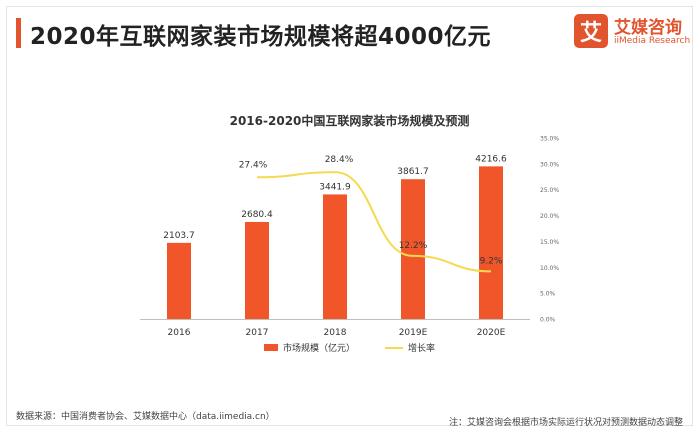 Image resolution: width=699 pixels, height=432 pixels. What do you see at coordinates (548, 320) in the screenshot?
I see `right-axis-tick-label: 0.0%` at bounding box center [548, 320].